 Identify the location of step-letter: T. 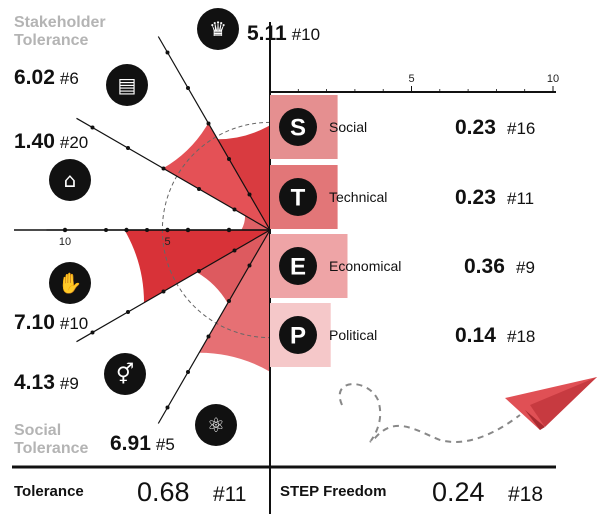
(298, 198).